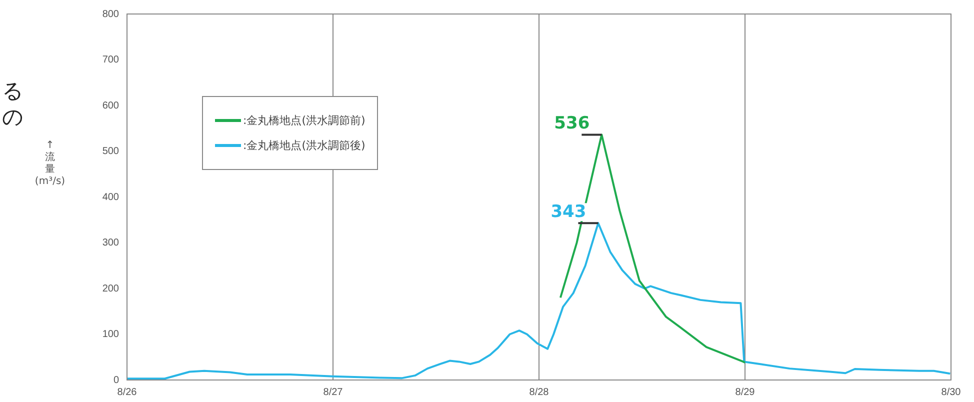  I want to click on annotation: 343, so click(568, 212).